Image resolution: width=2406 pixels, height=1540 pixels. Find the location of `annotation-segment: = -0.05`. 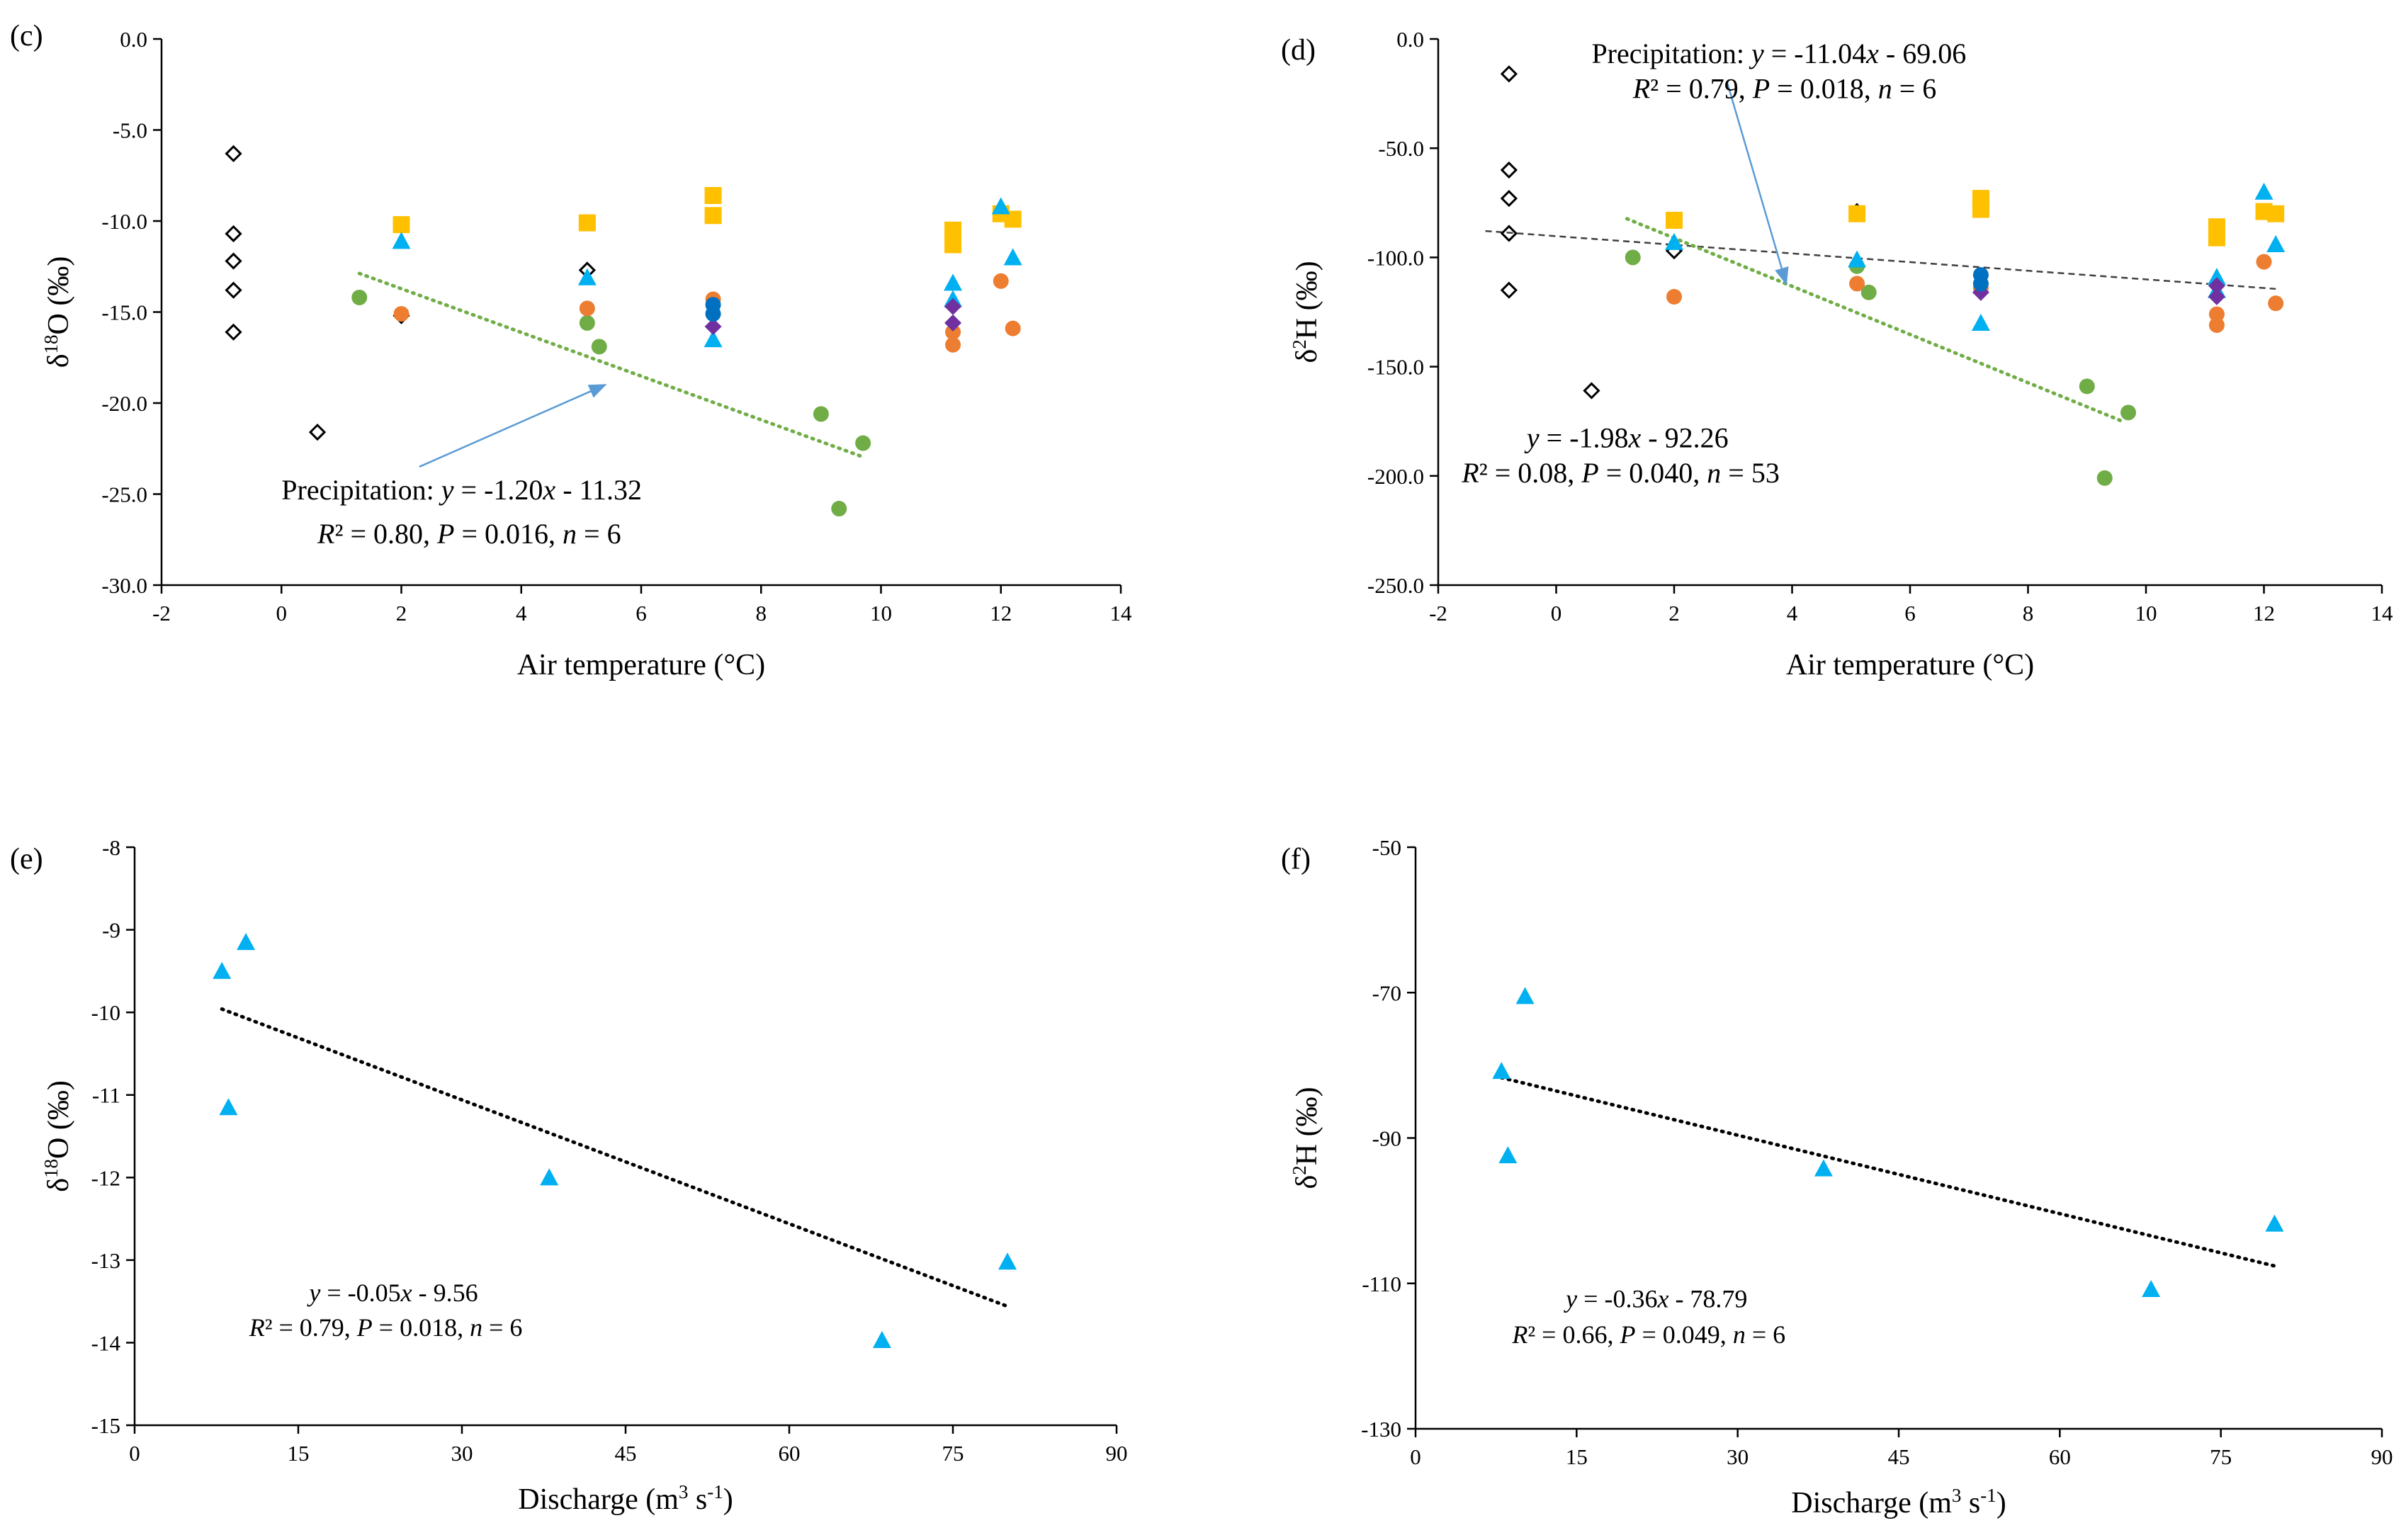

annotation-segment: = -0.05 is located at coordinates (360, 1293).